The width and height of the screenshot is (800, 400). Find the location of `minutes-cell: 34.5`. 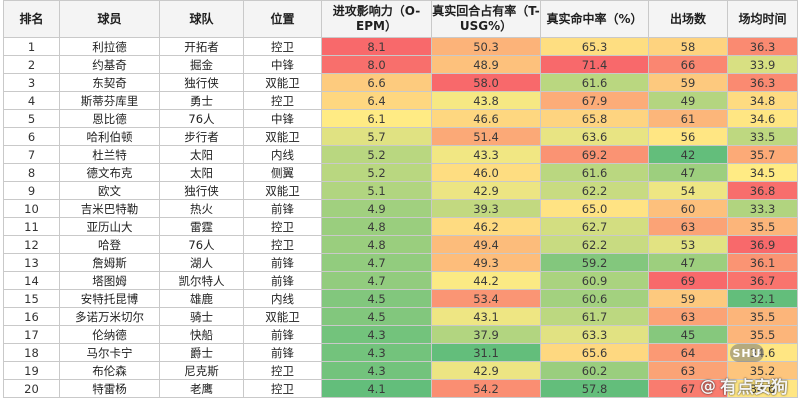

minutes-cell: 34.5 is located at coordinates (762, 172).